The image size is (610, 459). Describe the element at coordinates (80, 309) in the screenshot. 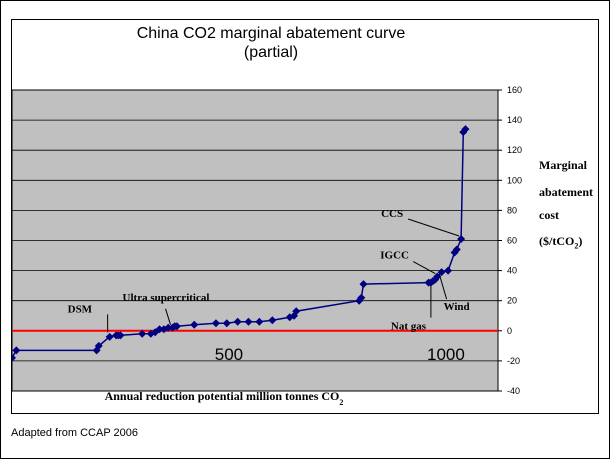

I see `annotation-label: DSM` at that location.